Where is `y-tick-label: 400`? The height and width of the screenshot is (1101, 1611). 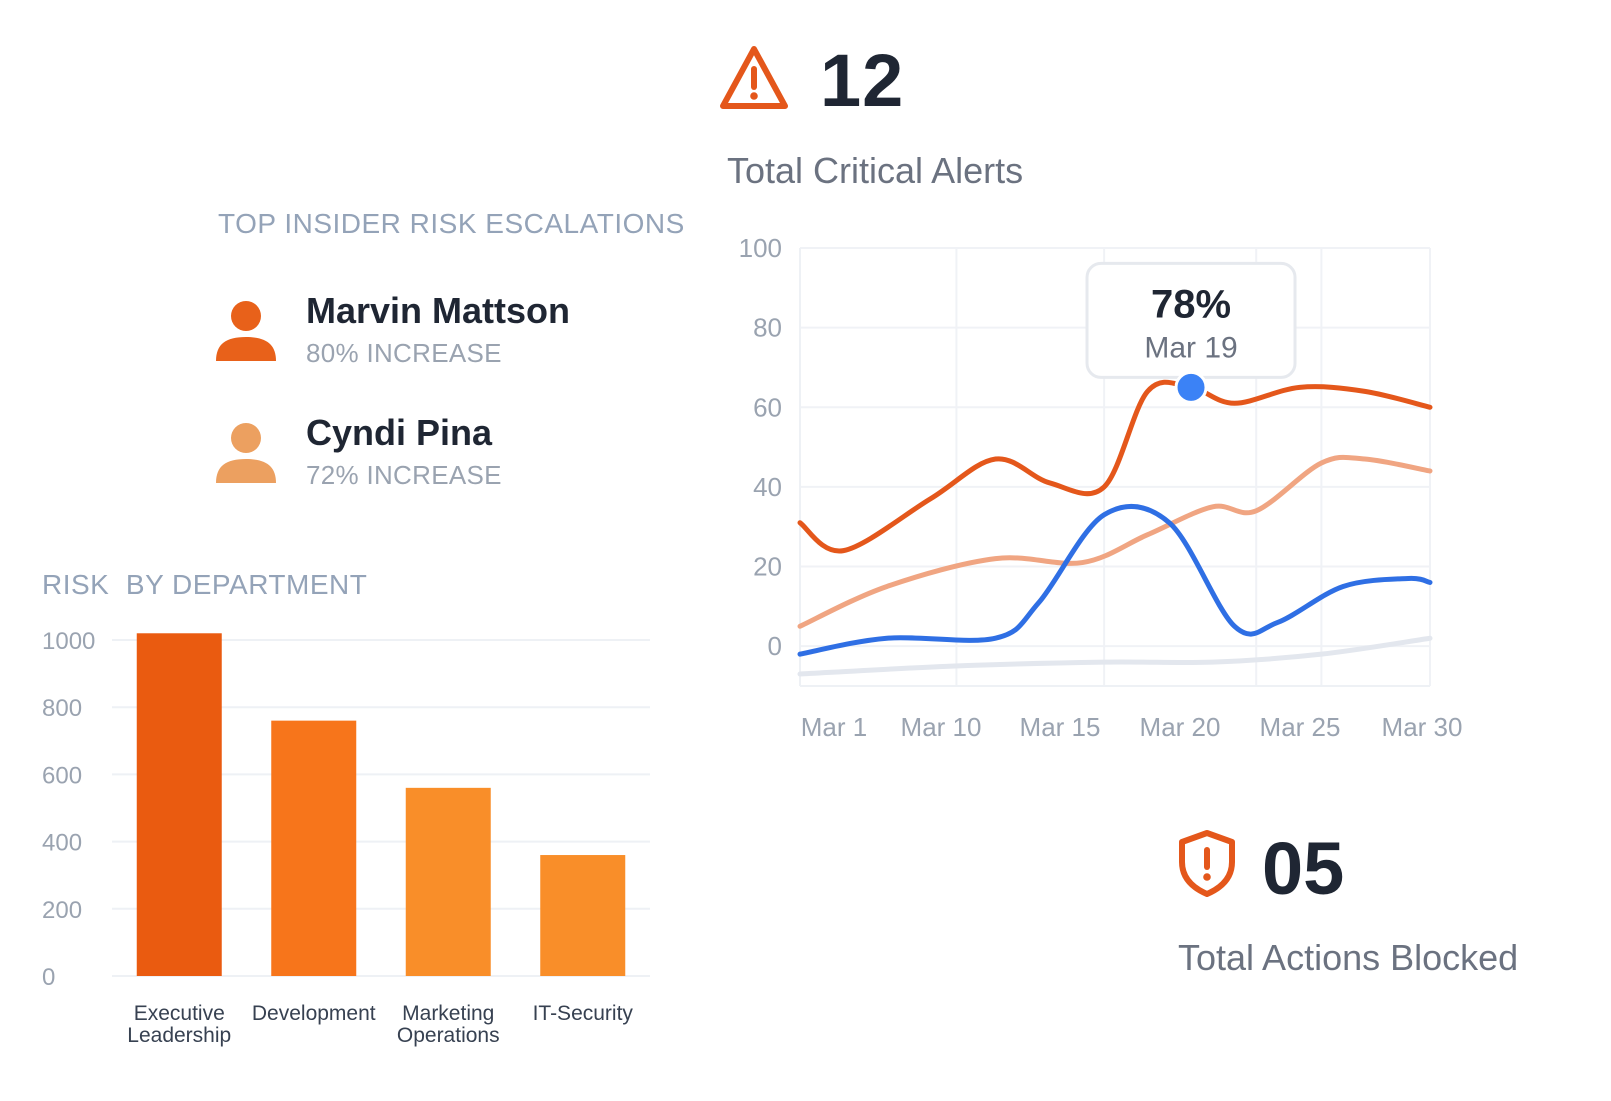 y-tick-label: 400 is located at coordinates (62, 843).